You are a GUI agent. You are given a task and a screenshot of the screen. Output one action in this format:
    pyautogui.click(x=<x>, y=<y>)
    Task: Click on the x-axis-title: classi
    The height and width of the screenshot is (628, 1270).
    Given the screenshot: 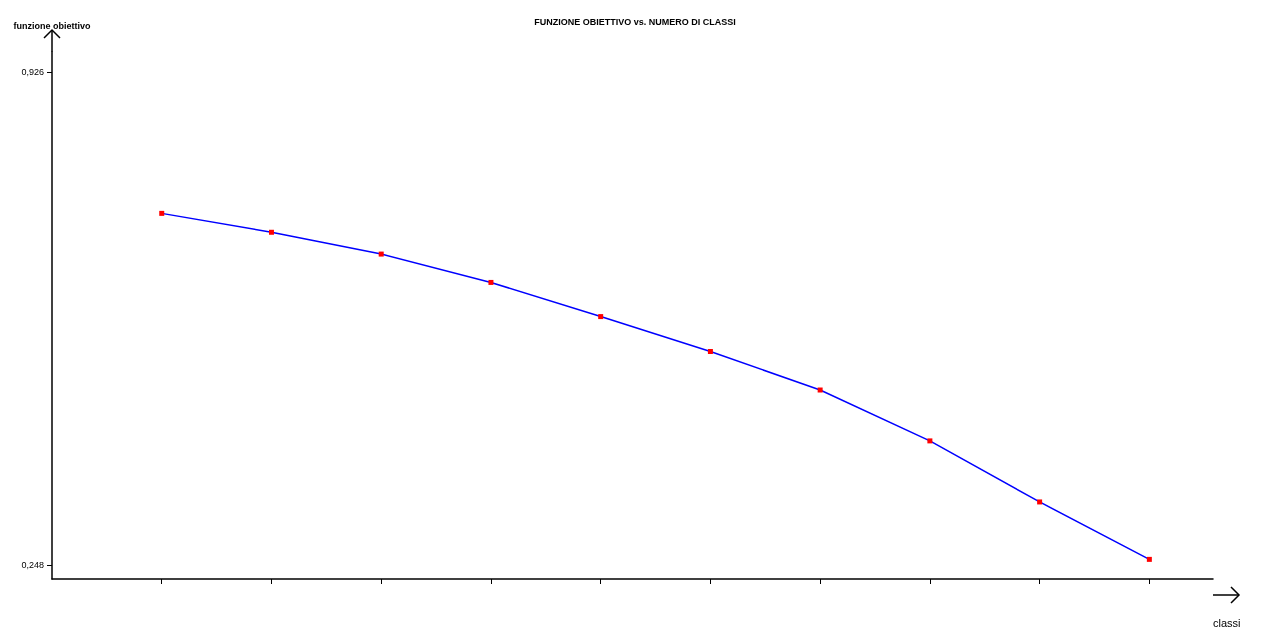 What is the action you would take?
    pyautogui.click(x=1227, y=622)
    